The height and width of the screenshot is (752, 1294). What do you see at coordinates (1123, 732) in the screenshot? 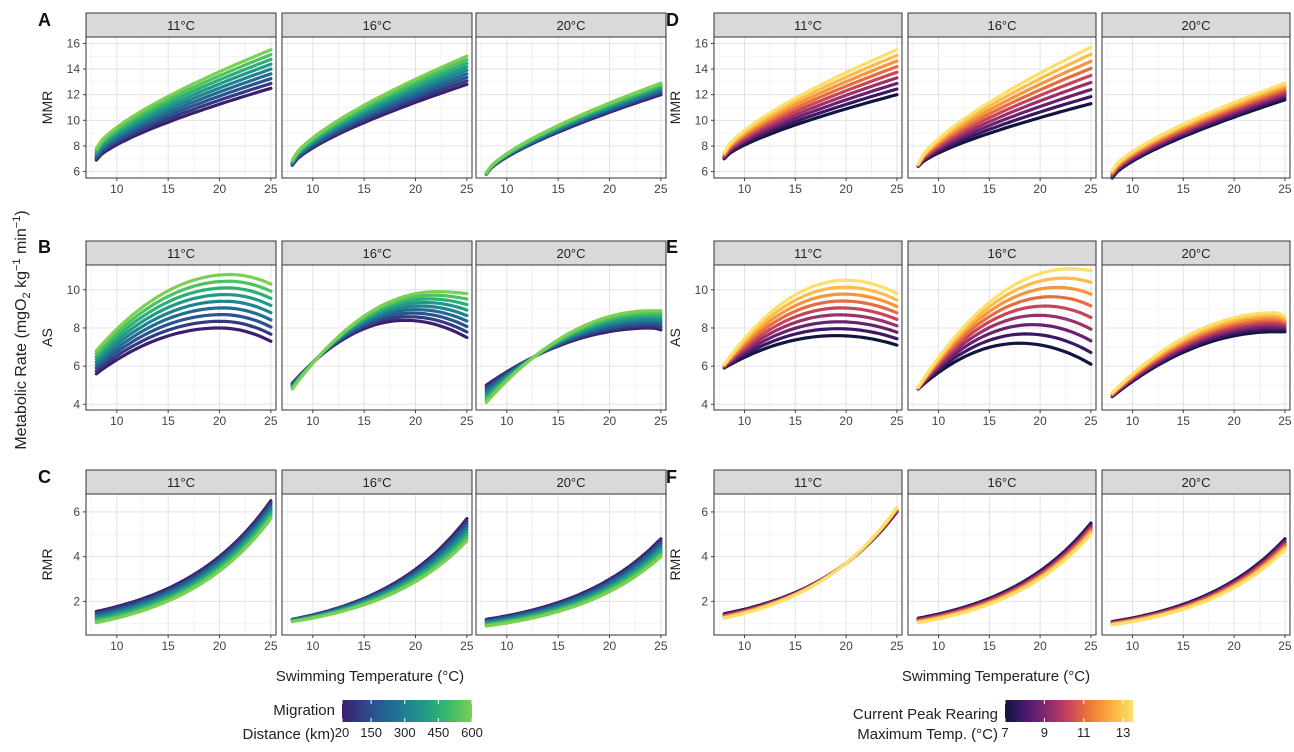
I see `legend-tick-label: 13` at bounding box center [1123, 732].